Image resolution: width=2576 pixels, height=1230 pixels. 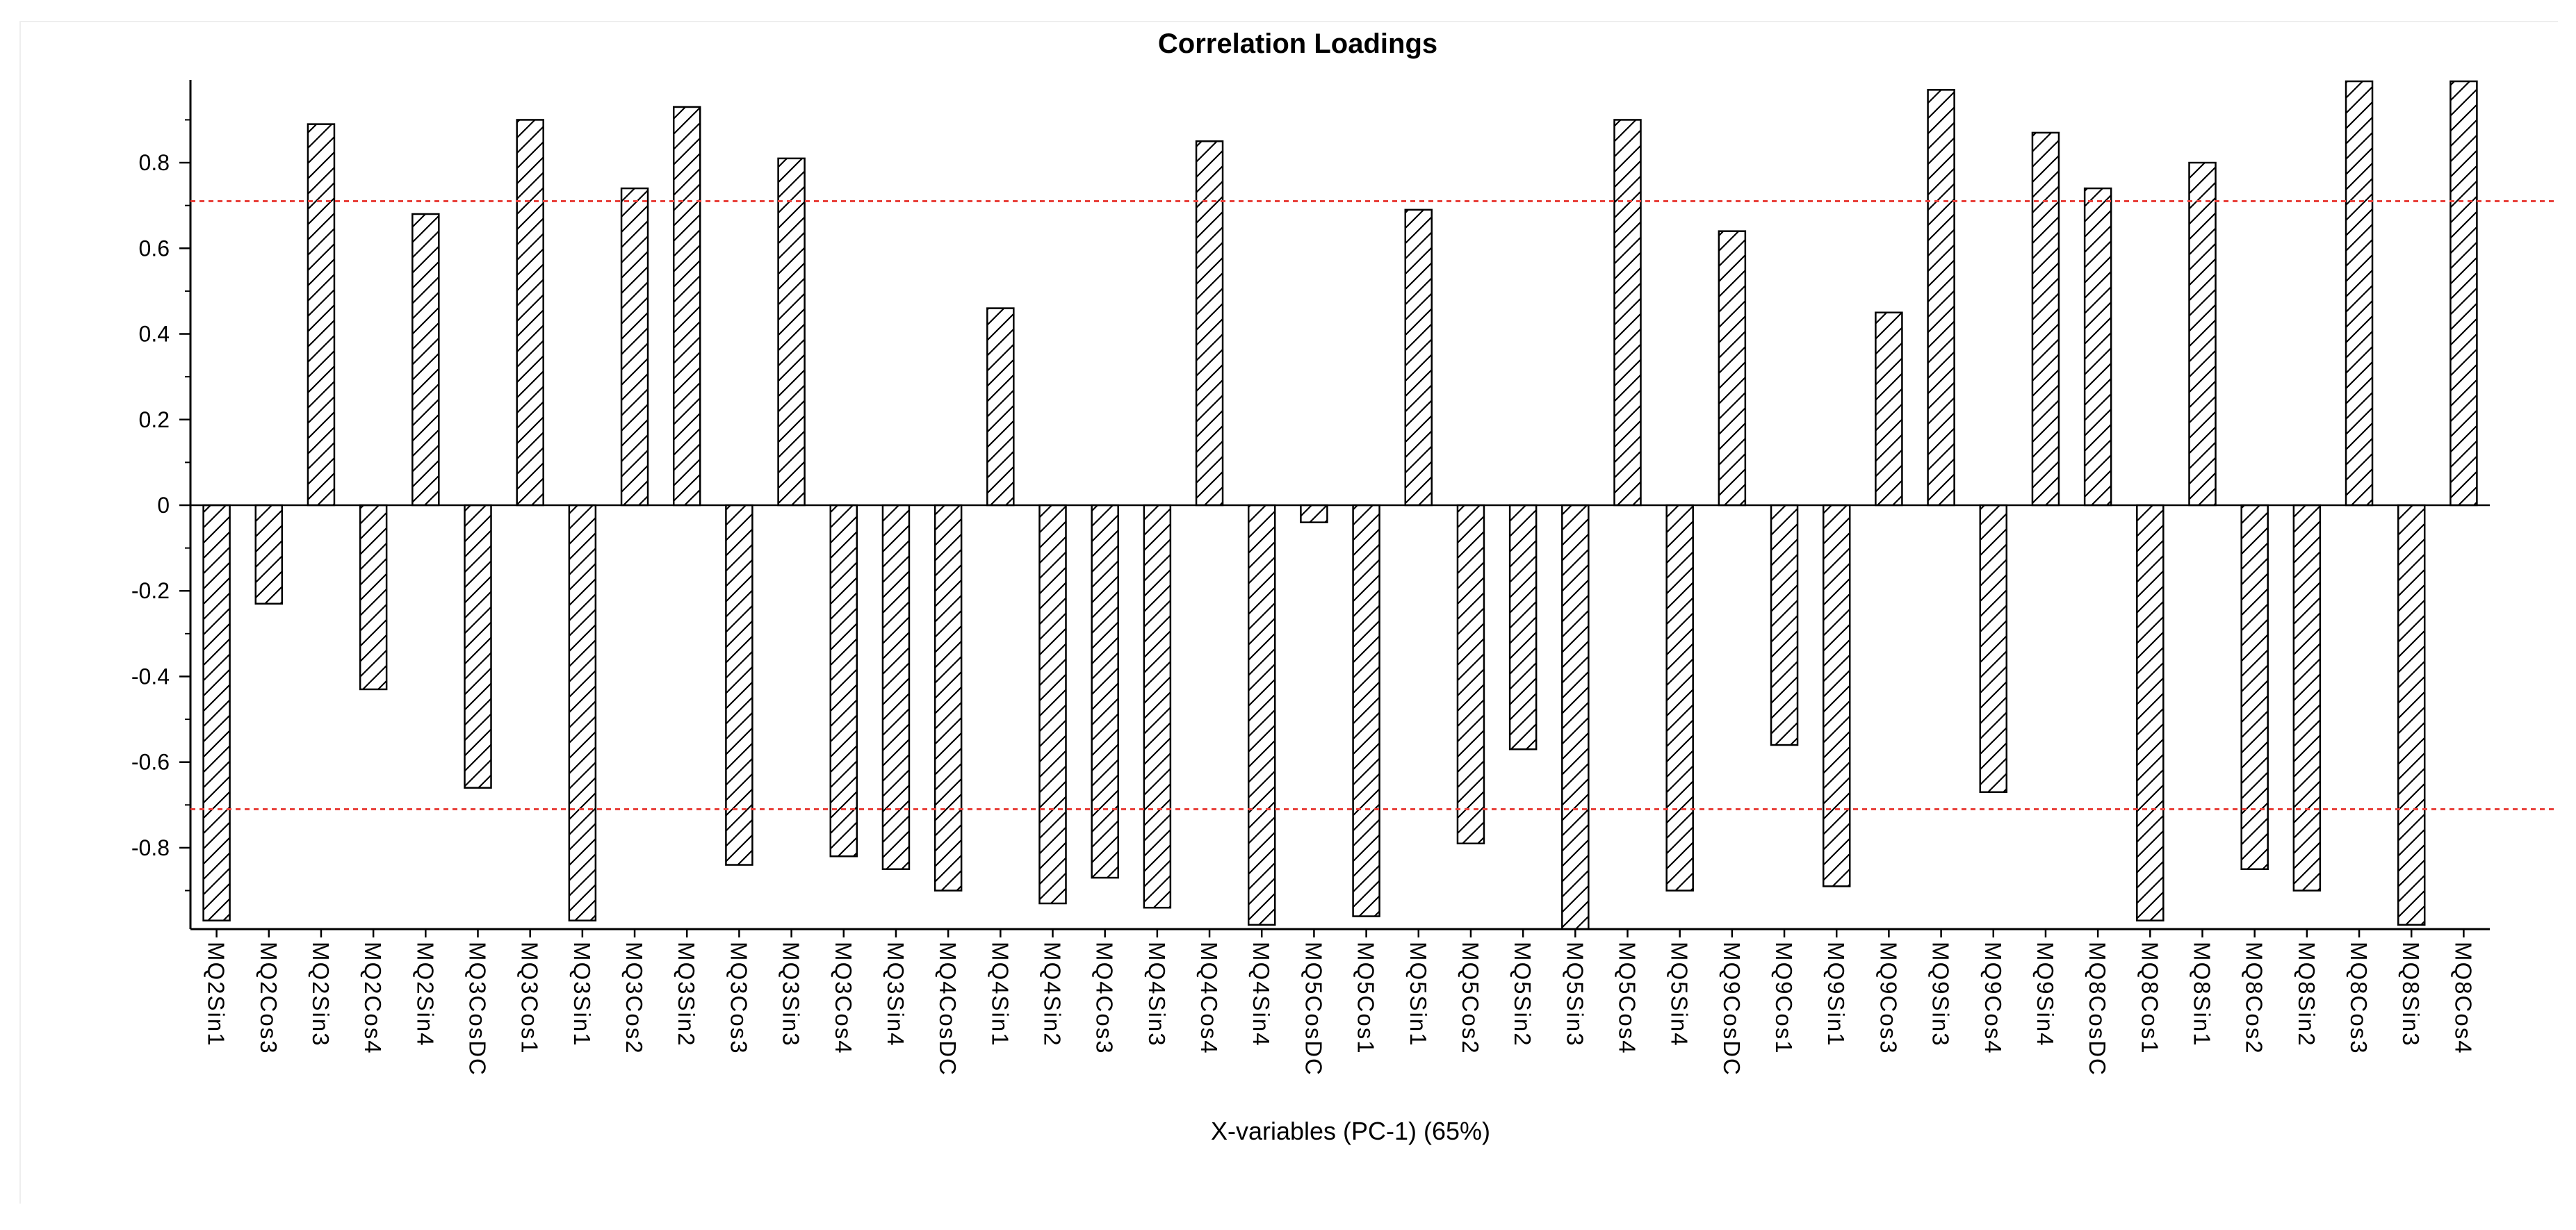 I want to click on x-tick-label: MQ3Cos4, so click(x=843, y=998).